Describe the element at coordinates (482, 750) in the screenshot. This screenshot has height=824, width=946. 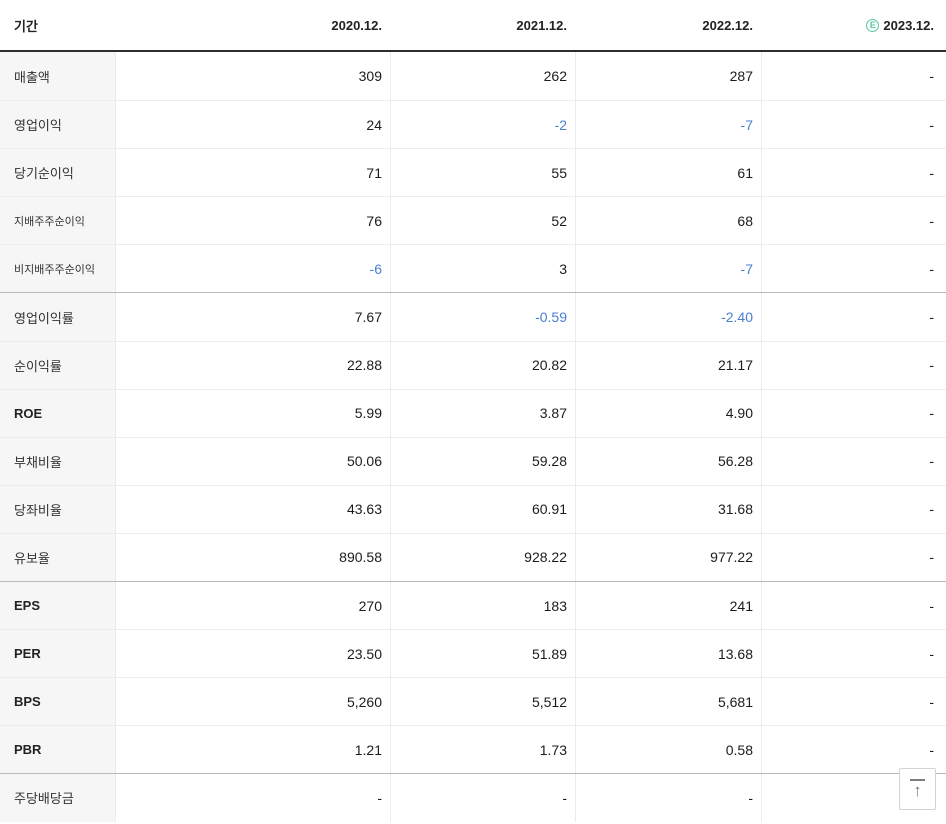
I see `cell-value: 1.73` at that location.